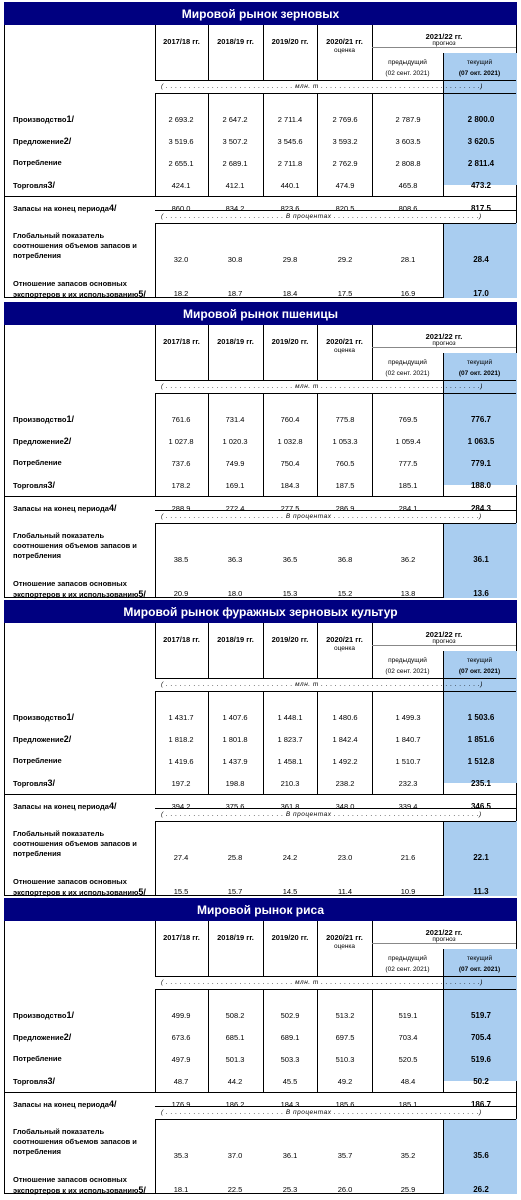  I want to click on cell-value: 519.7, so click(481, 1015).